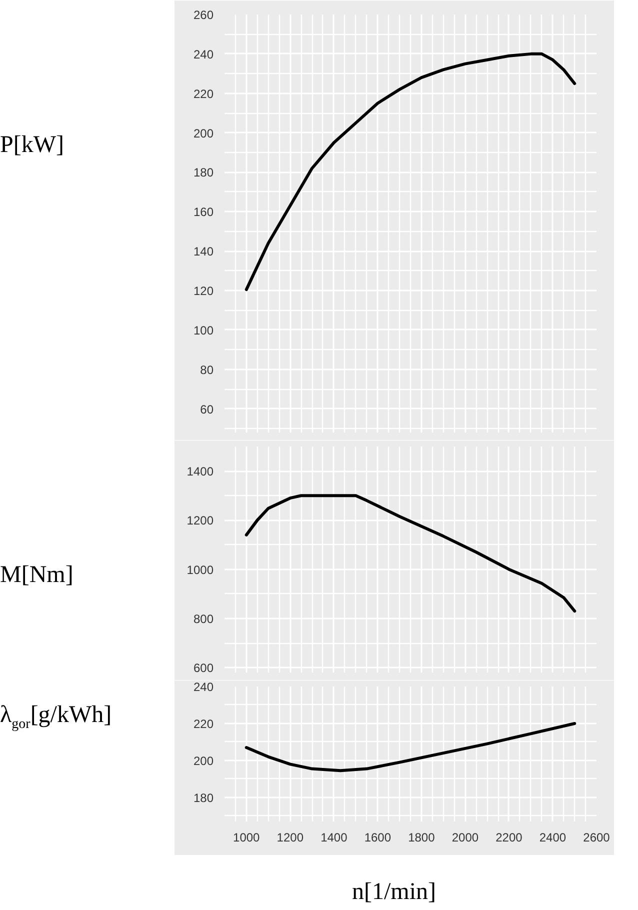 This screenshot has height=910, width=638. I want to click on x-tick-label: 2400, so click(552, 837).